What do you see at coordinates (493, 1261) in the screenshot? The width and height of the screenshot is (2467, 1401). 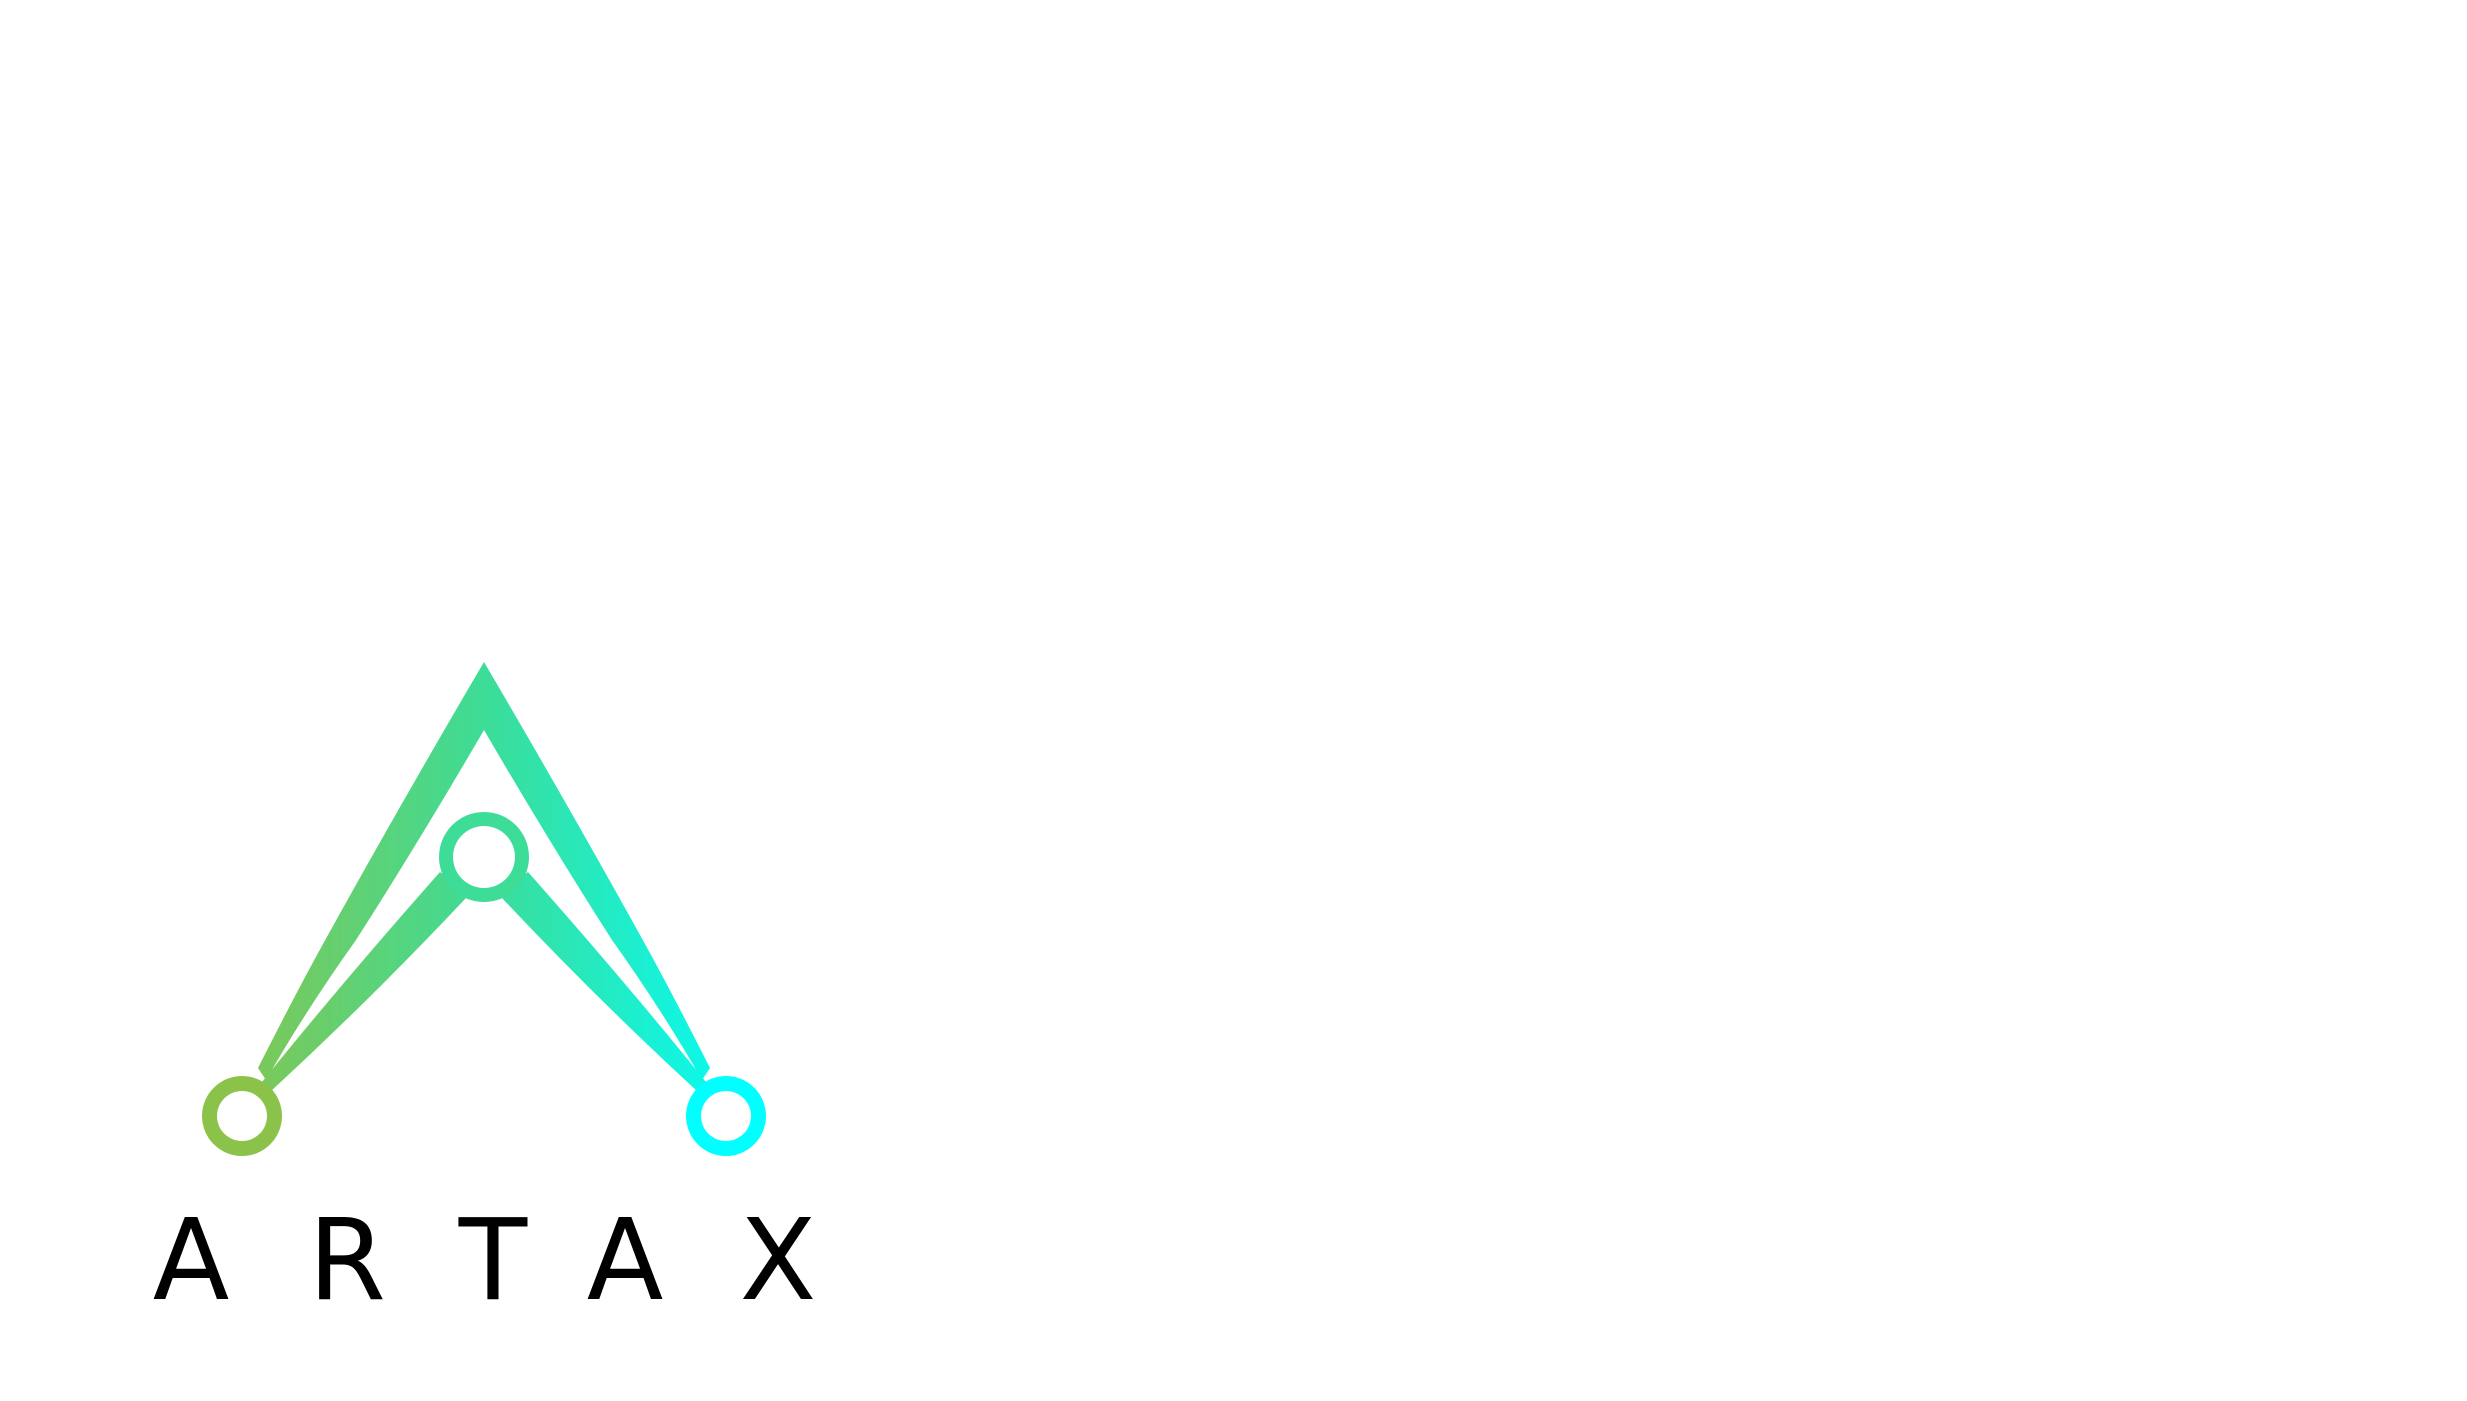 I see `wordmark-letter-t: T` at bounding box center [493, 1261].